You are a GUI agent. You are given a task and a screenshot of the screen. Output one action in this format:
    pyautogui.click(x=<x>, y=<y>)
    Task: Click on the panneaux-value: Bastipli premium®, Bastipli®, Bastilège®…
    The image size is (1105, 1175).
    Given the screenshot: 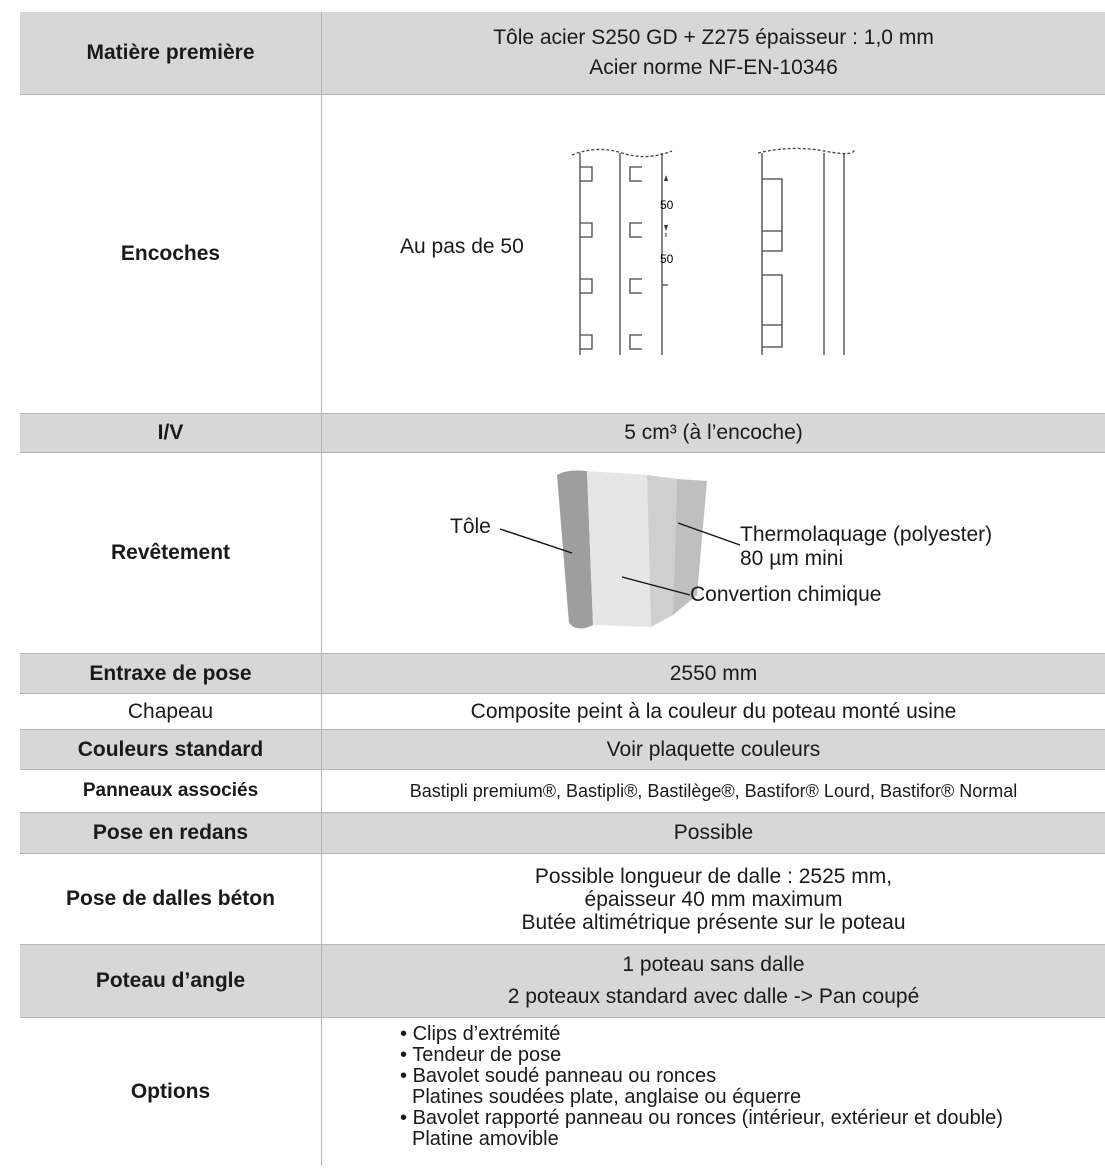 What is the action you would take?
    pyautogui.click(x=713, y=791)
    